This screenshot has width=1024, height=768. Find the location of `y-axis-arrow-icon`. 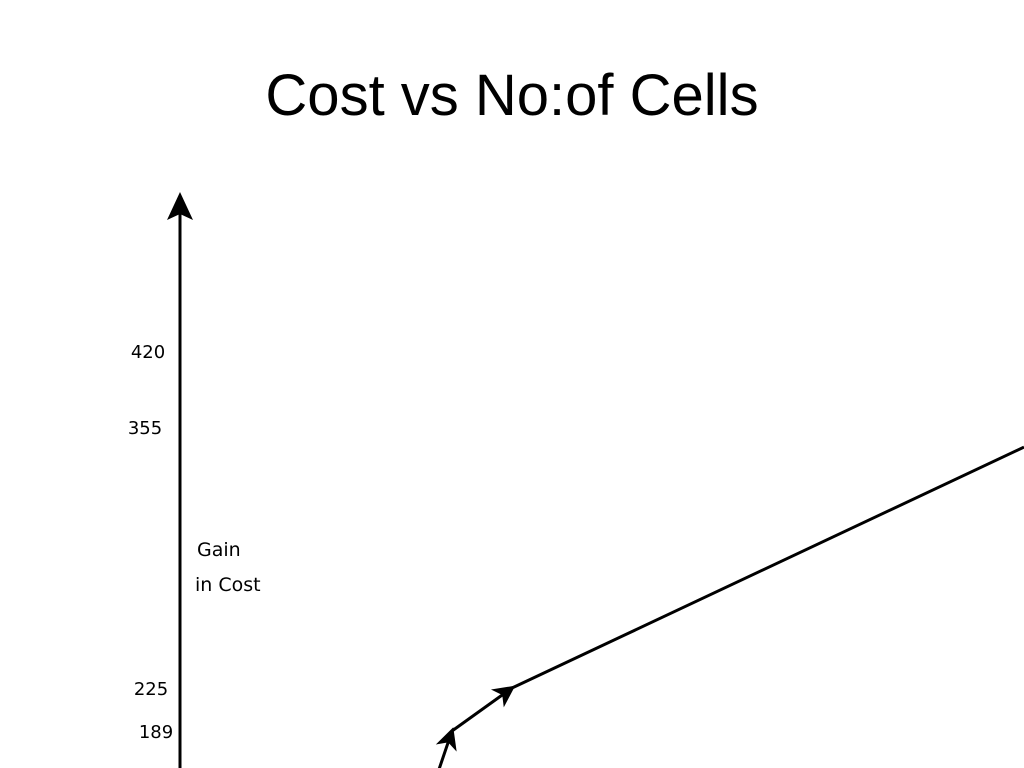

y-axis-arrow-icon is located at coordinates (180, 206).